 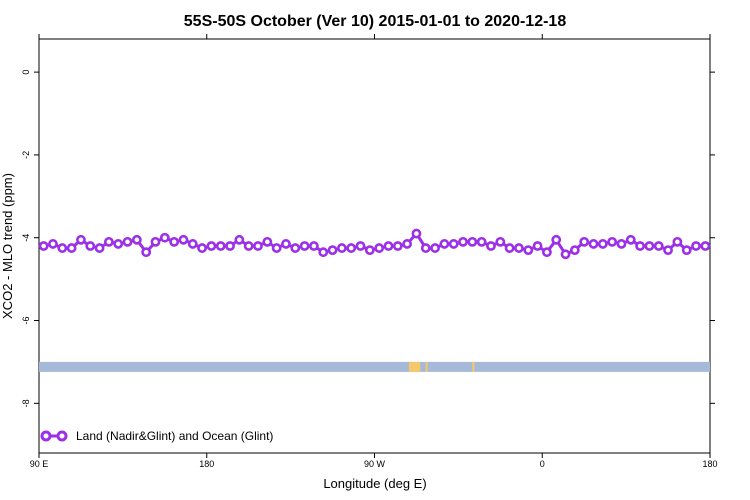 What do you see at coordinates (375, 464) in the screenshot?
I see `x-tick-label: 90 W` at bounding box center [375, 464].